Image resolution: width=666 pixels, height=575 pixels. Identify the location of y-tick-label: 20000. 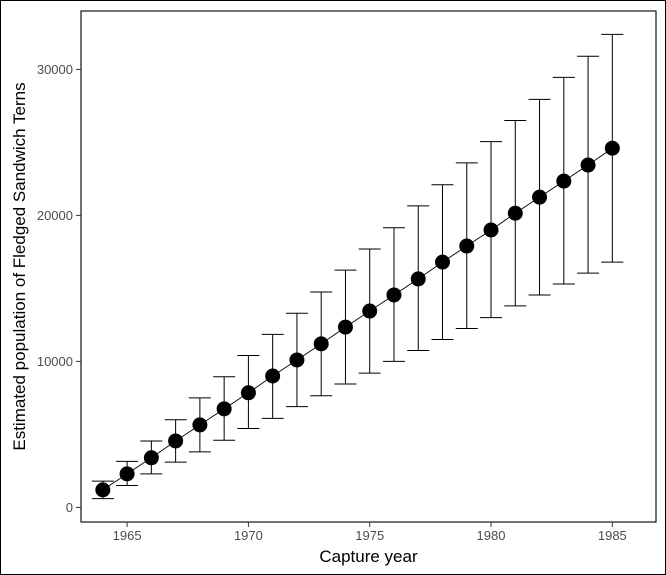
(55, 215).